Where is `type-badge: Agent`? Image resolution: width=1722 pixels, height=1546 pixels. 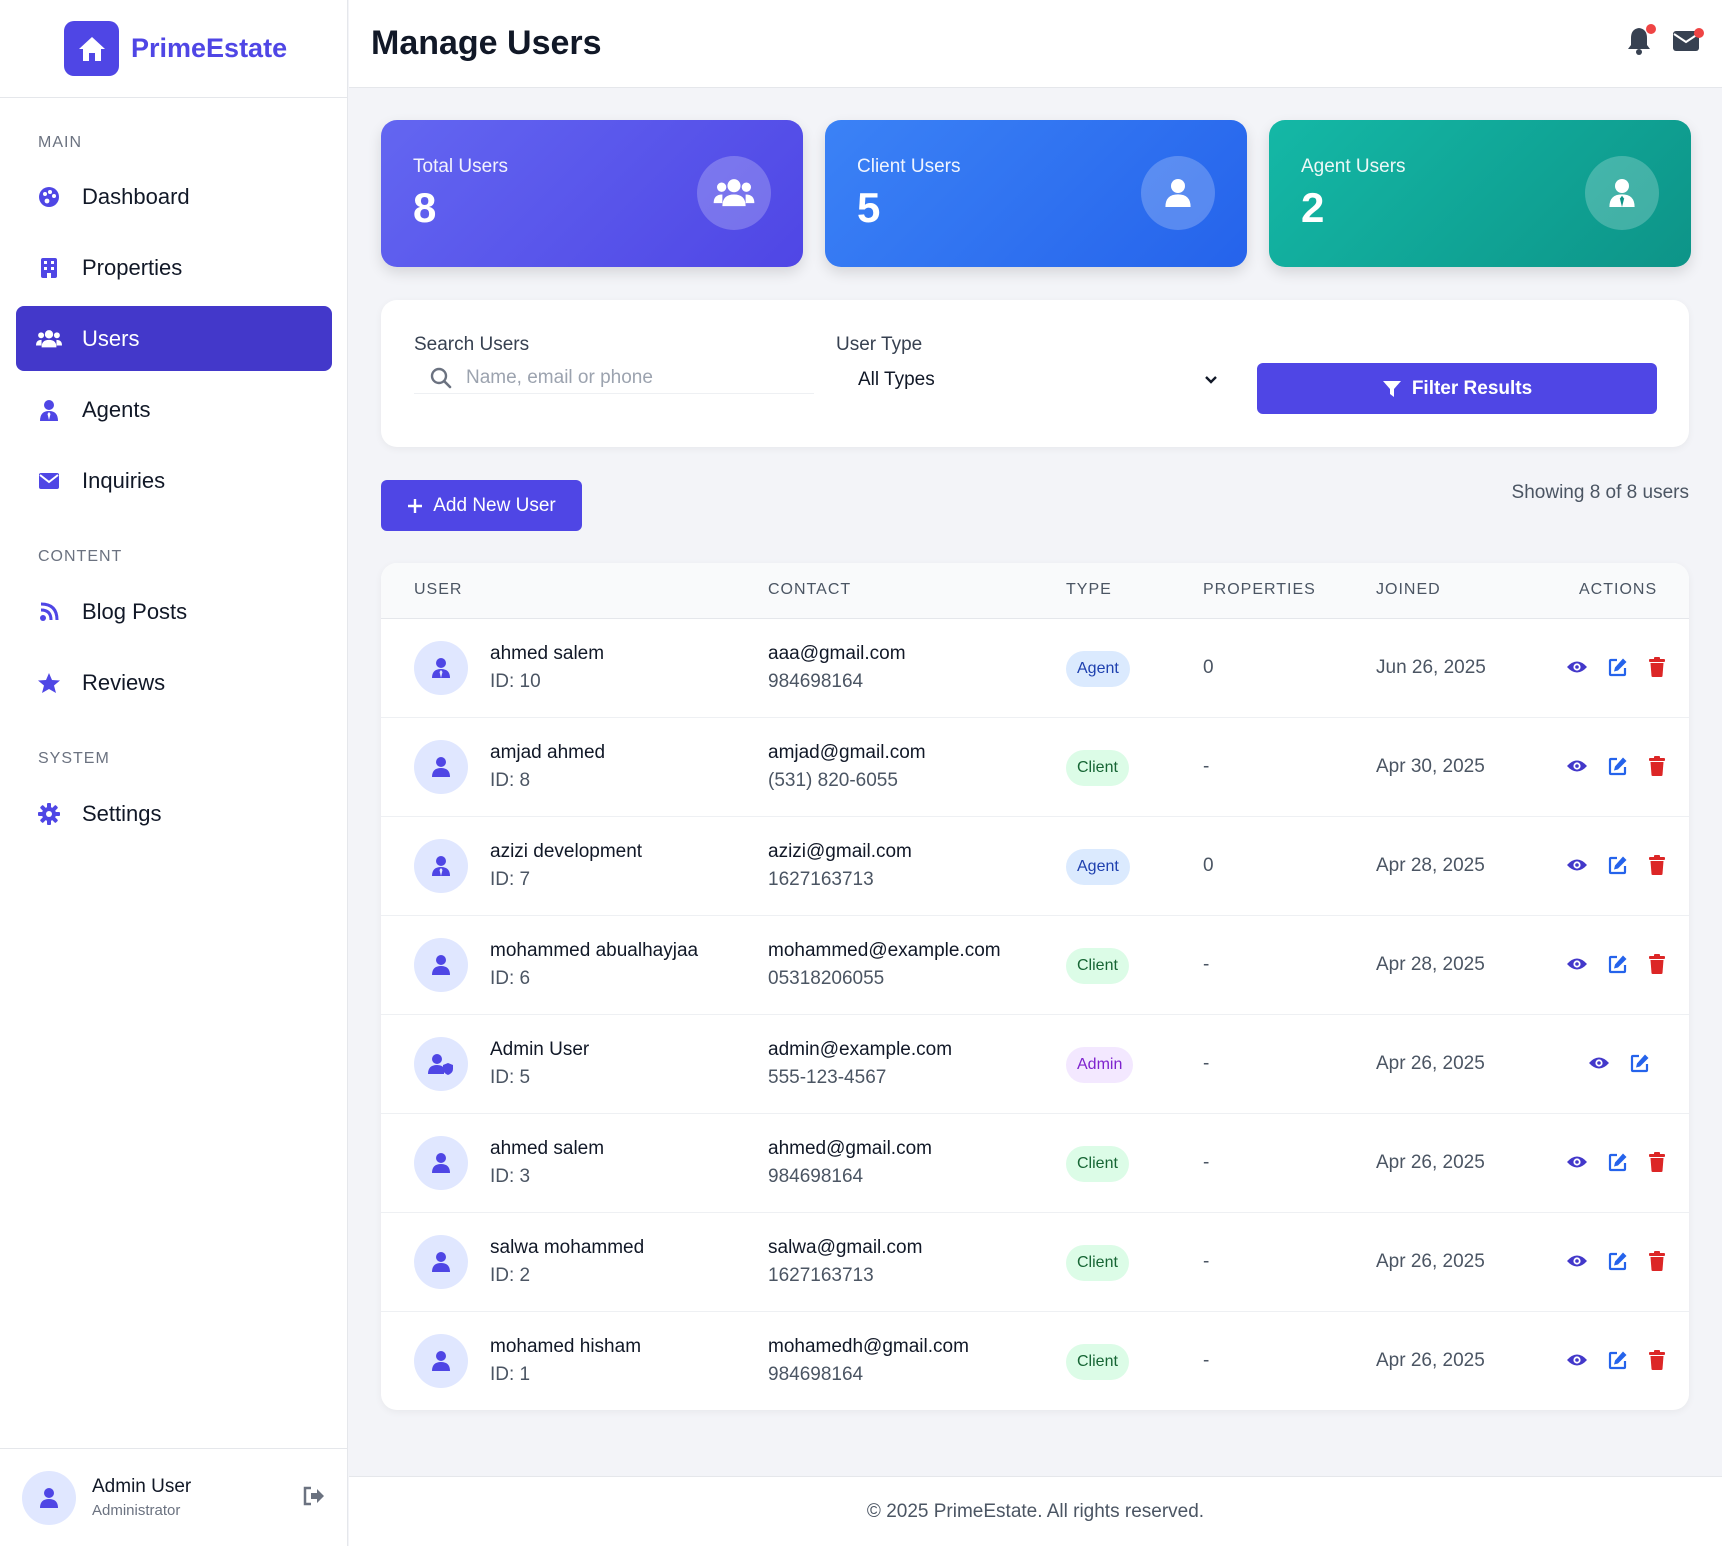 type-badge: Agent is located at coordinates (1098, 669).